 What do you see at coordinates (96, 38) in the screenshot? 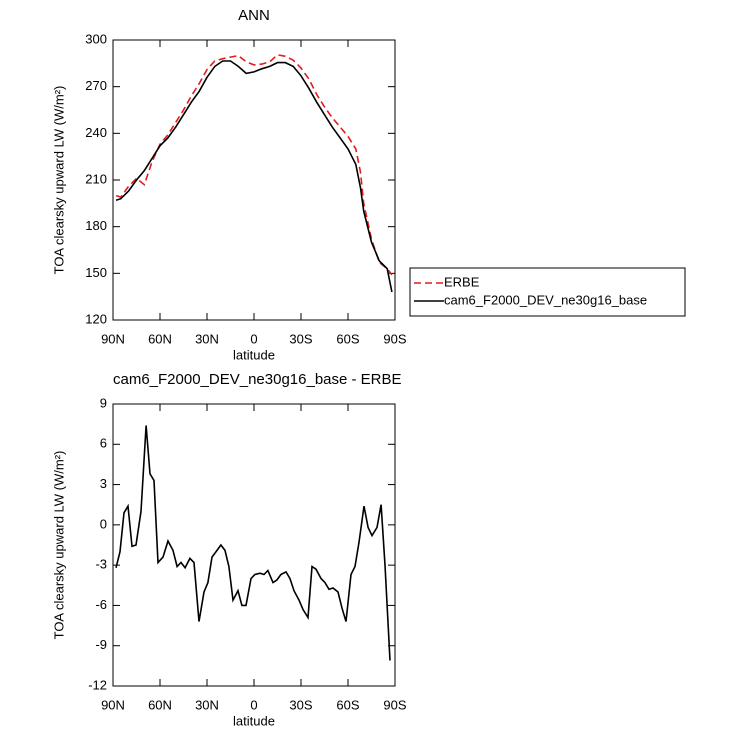
I see `y-tick-label: 300` at bounding box center [96, 38].